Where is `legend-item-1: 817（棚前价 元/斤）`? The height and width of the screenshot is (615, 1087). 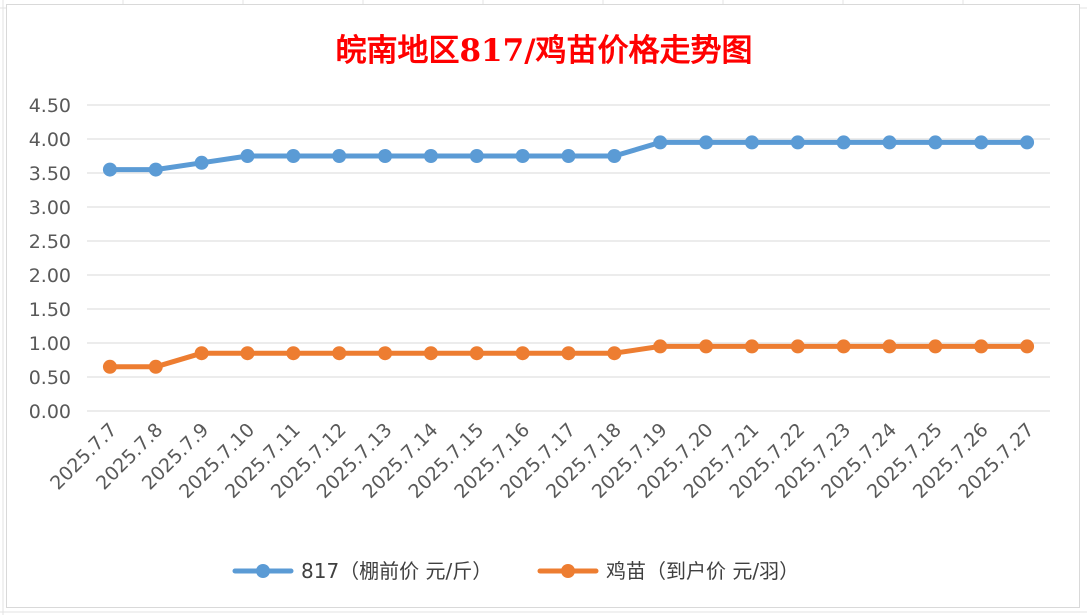 legend-item-1: 817（棚前价 元/斤） is located at coordinates (362, 571).